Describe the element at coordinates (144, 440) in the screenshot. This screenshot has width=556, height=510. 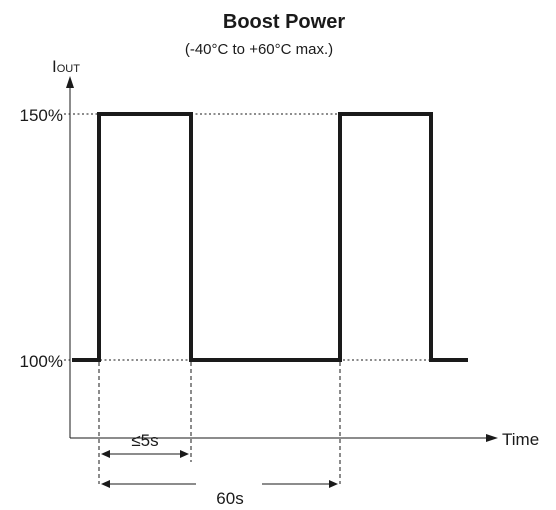
I see `pulse-width-label: ≤5s` at that location.